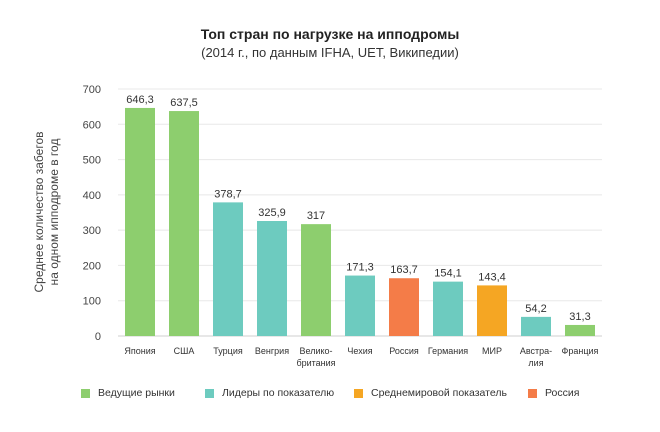 This screenshot has width=660, height=432. I want to click on legend-item-world: Среднемировой показатель, so click(430, 393).